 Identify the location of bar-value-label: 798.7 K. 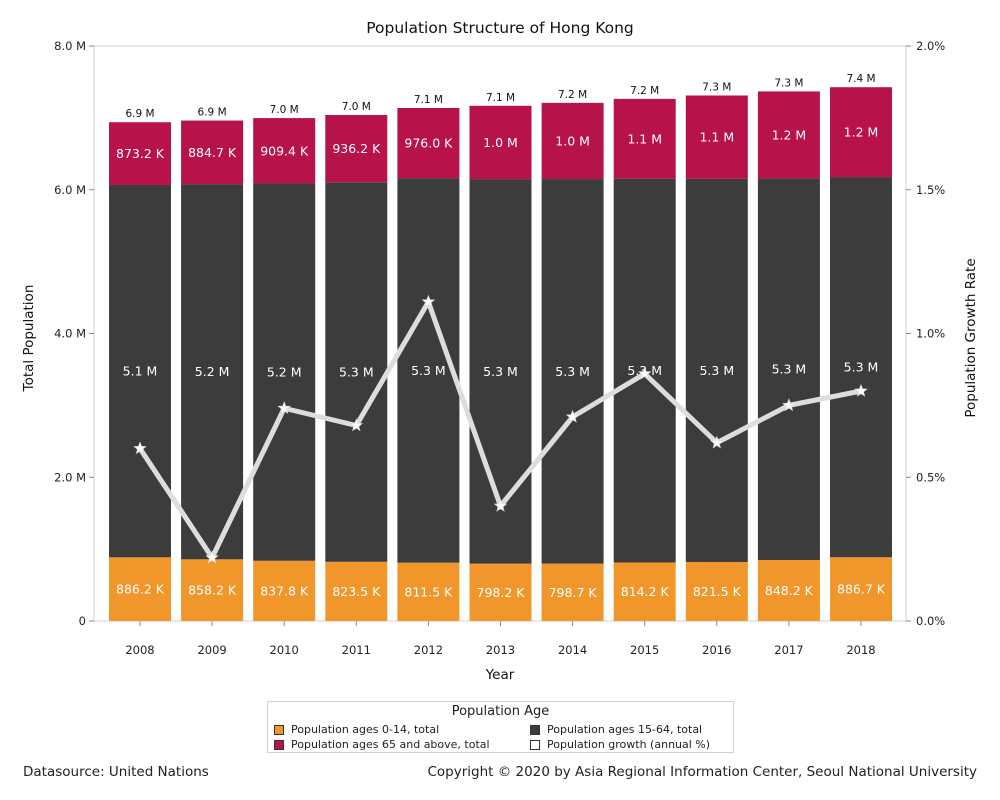
(573, 592).